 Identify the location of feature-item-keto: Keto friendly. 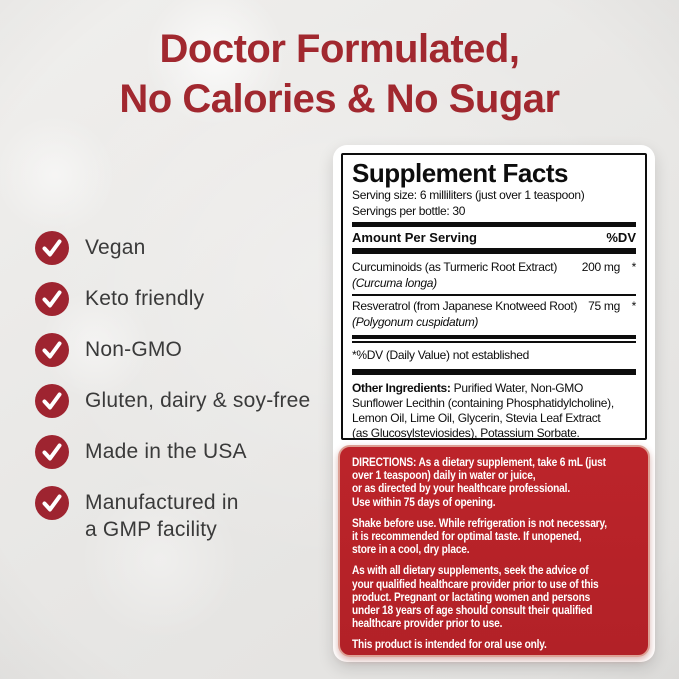
(172, 299).